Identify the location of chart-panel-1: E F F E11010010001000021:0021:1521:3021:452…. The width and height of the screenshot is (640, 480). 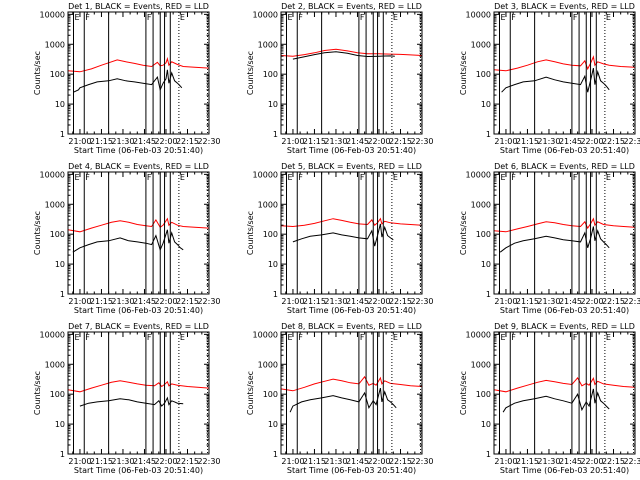
(127, 78).